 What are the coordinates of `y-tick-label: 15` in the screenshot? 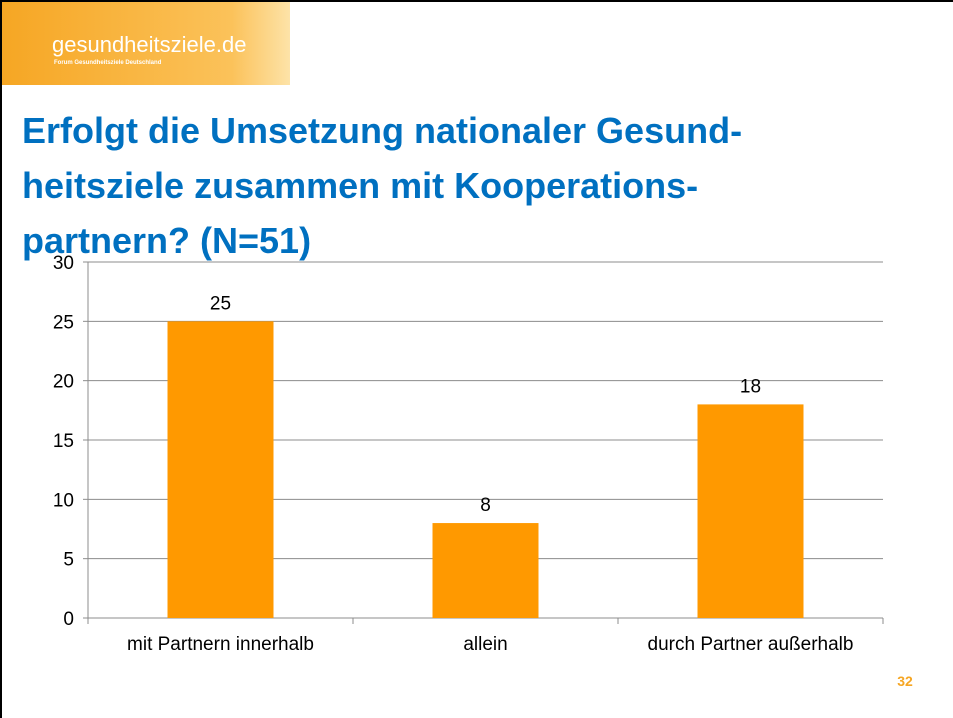 It's located at (63, 441).